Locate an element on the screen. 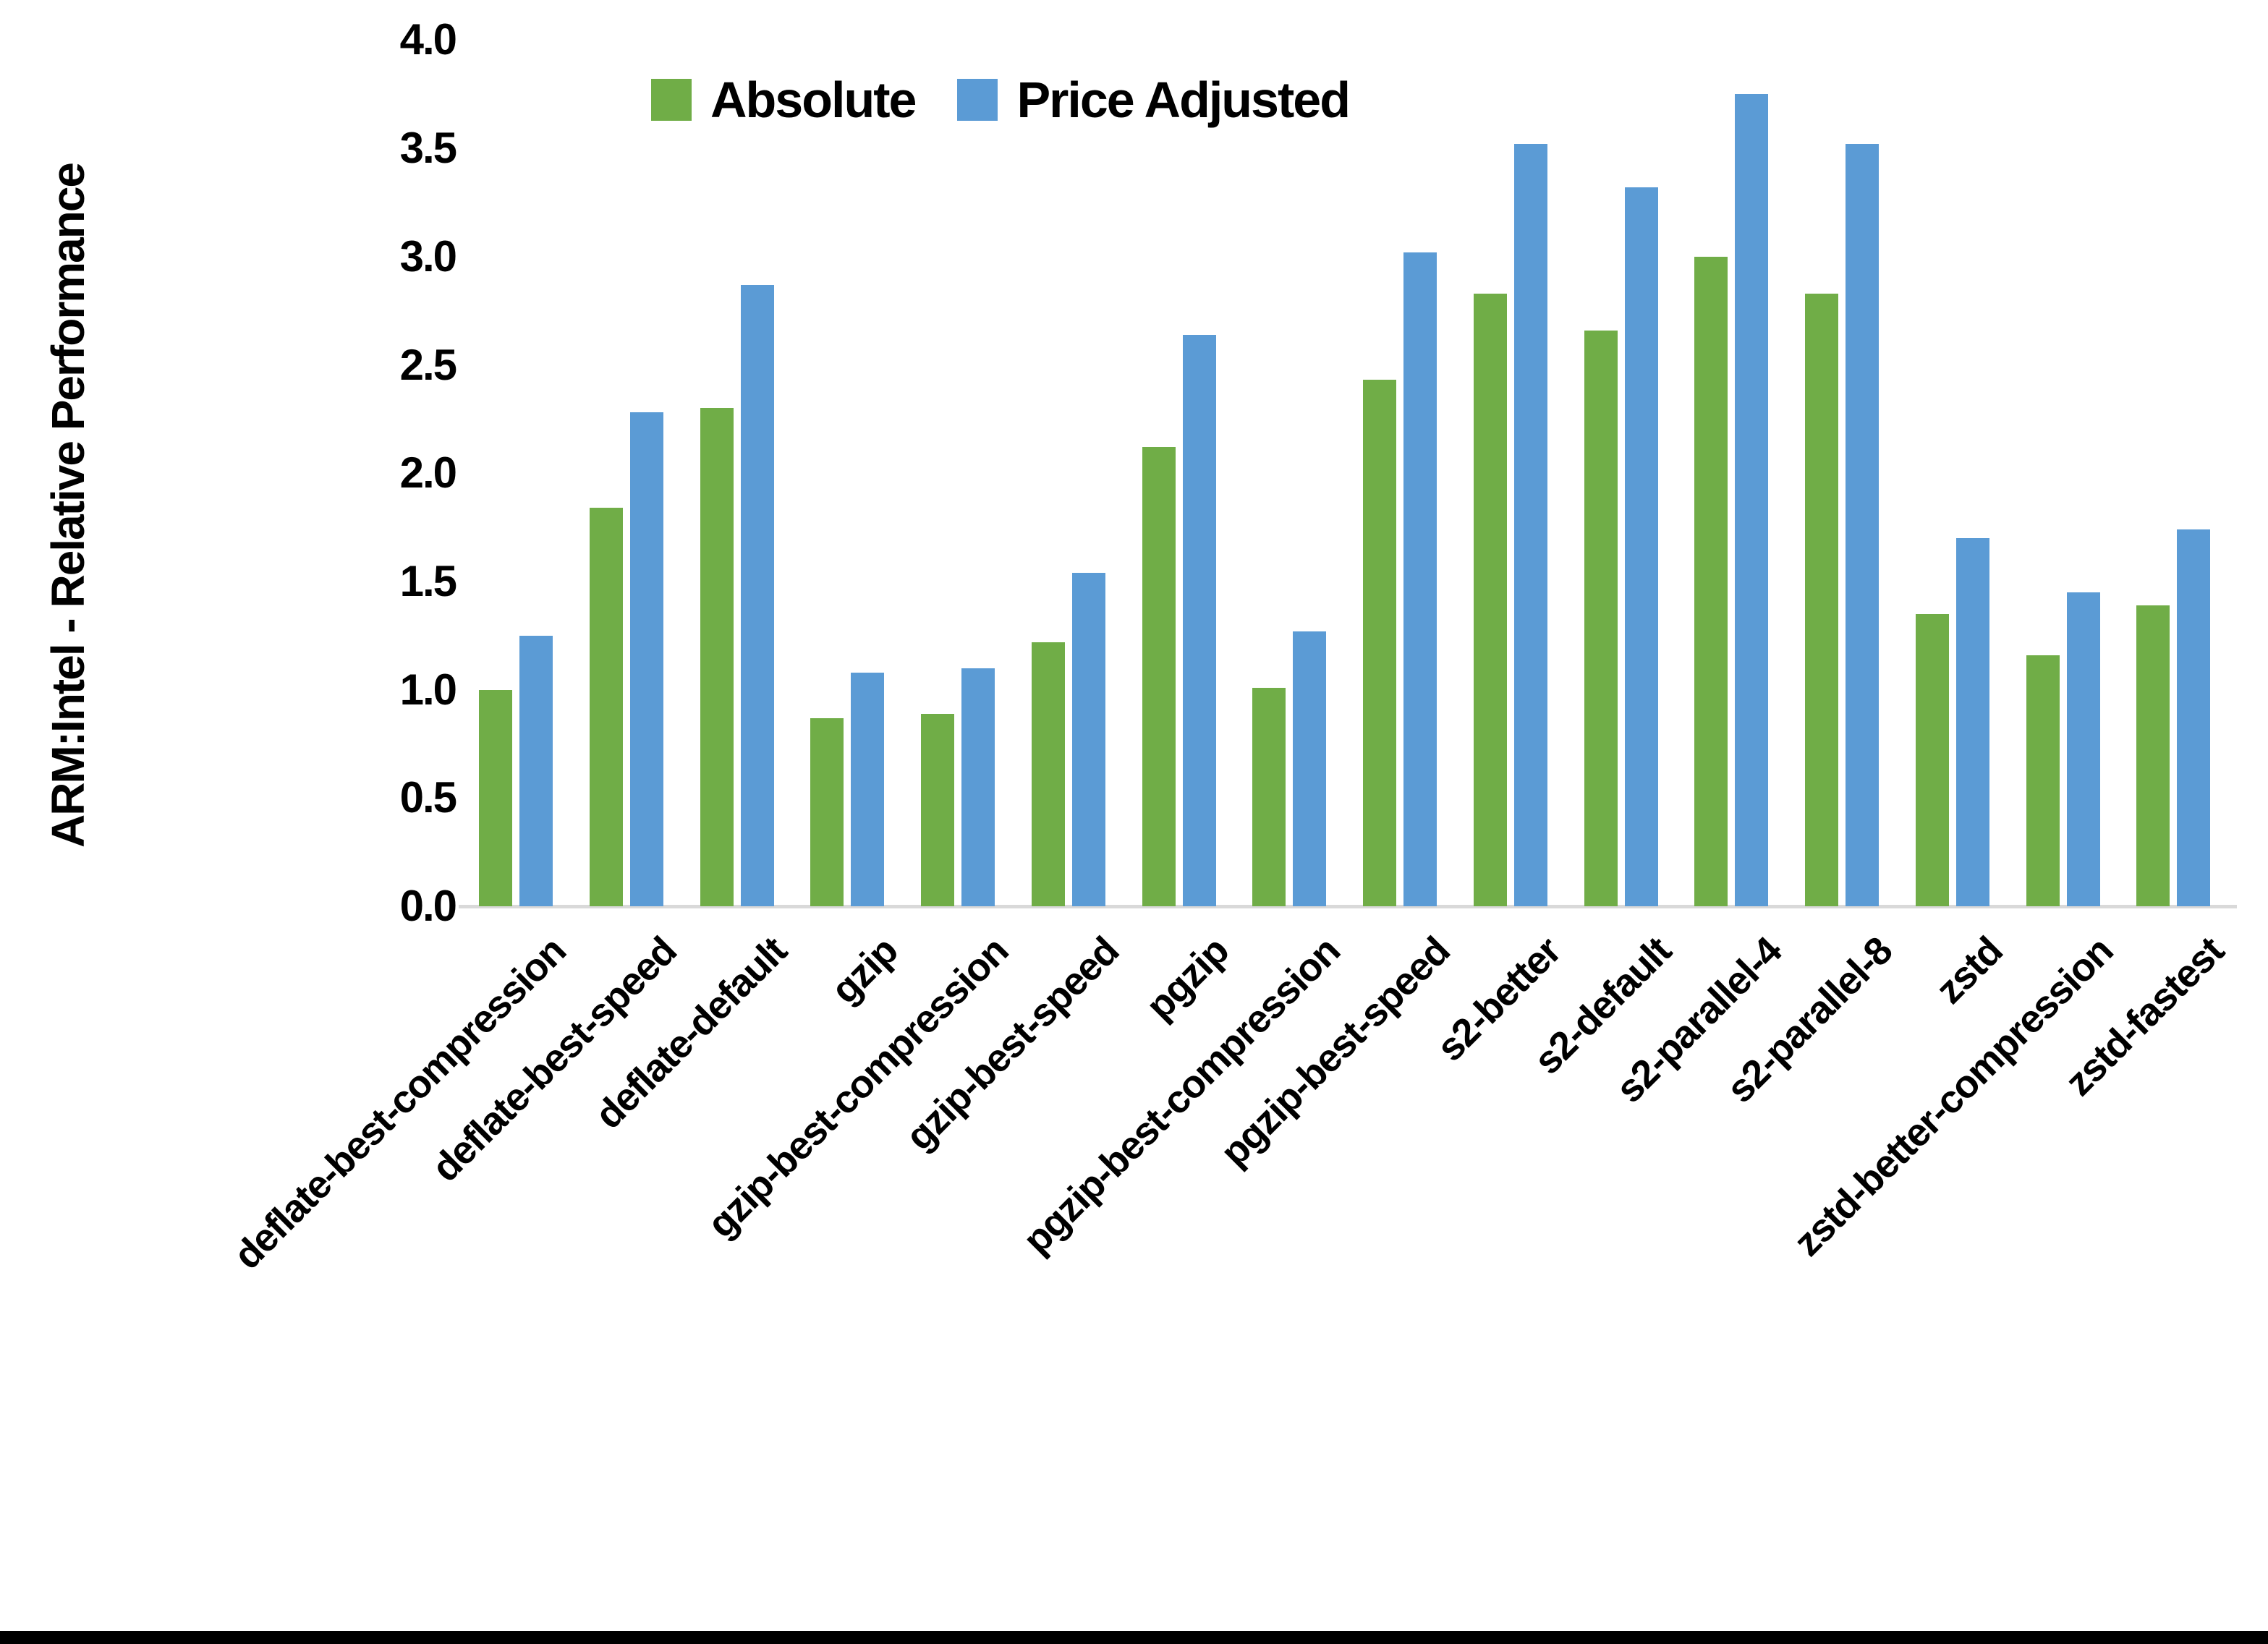  bar-absolute-s2-better is located at coordinates (1490, 600).